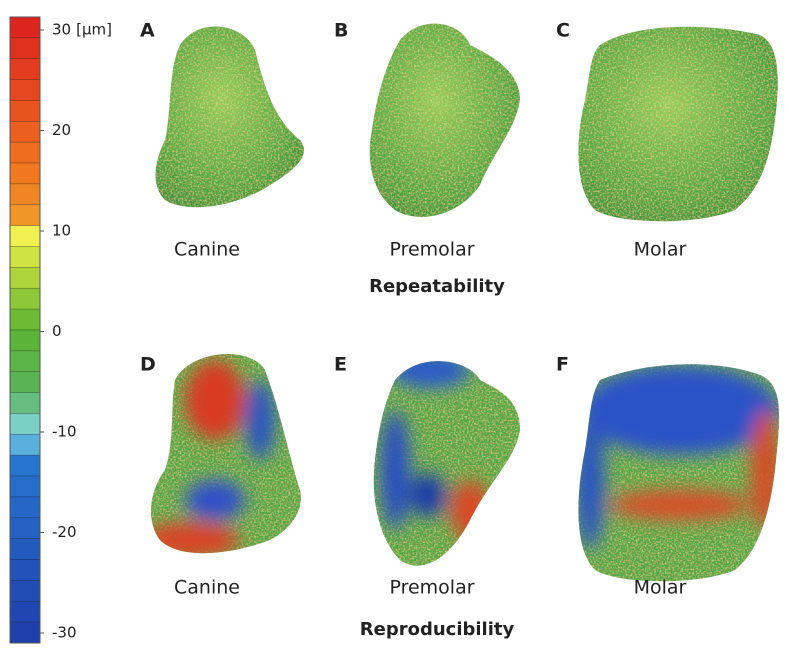 Image resolution: width=789 pixels, height=648 pixels. I want to click on row-title: Reproducibility, so click(437, 629).